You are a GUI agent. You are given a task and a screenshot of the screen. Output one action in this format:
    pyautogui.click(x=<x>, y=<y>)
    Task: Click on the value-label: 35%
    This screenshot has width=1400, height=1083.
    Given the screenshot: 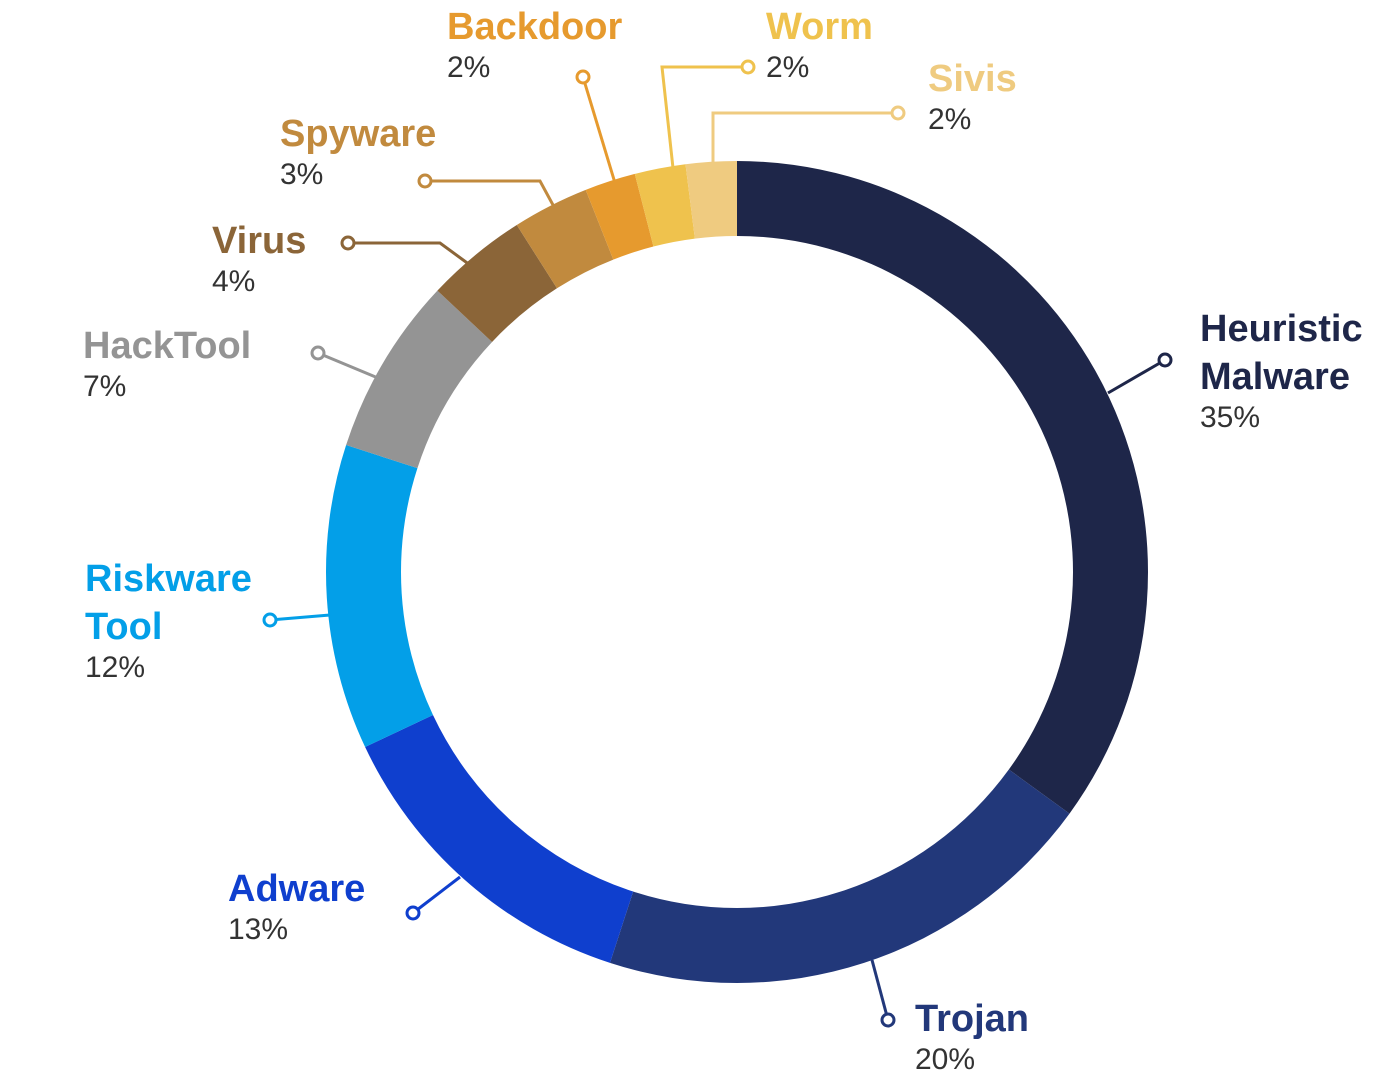 What is the action you would take?
    pyautogui.click(x=1230, y=417)
    